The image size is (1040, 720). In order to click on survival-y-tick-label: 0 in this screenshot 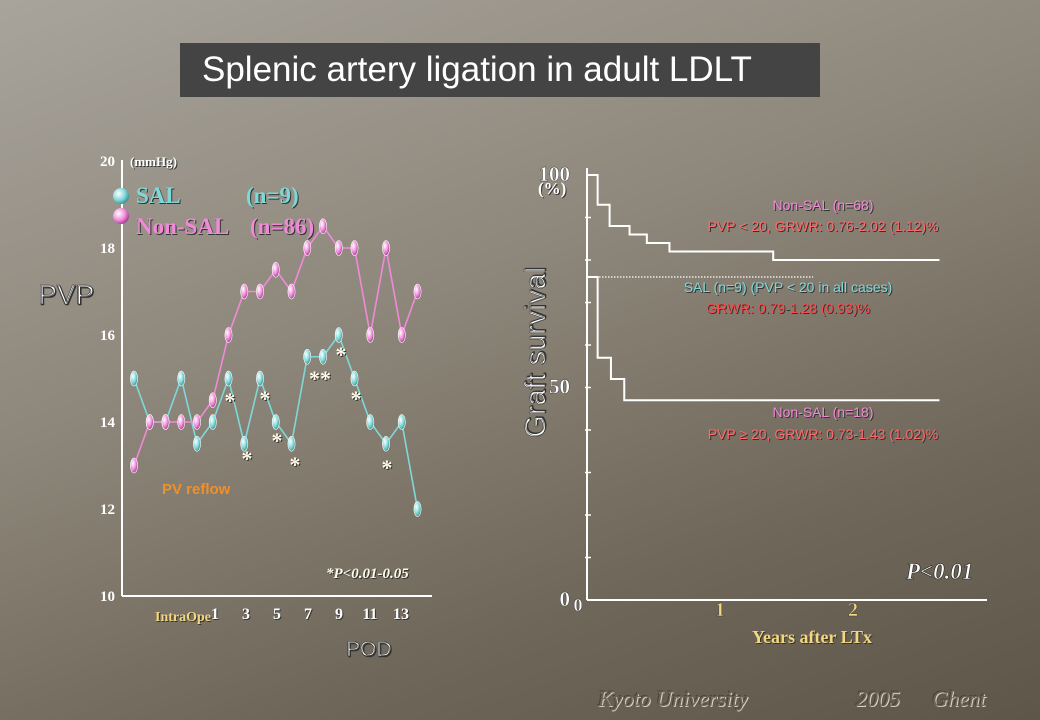, I will do `click(565, 599)`.